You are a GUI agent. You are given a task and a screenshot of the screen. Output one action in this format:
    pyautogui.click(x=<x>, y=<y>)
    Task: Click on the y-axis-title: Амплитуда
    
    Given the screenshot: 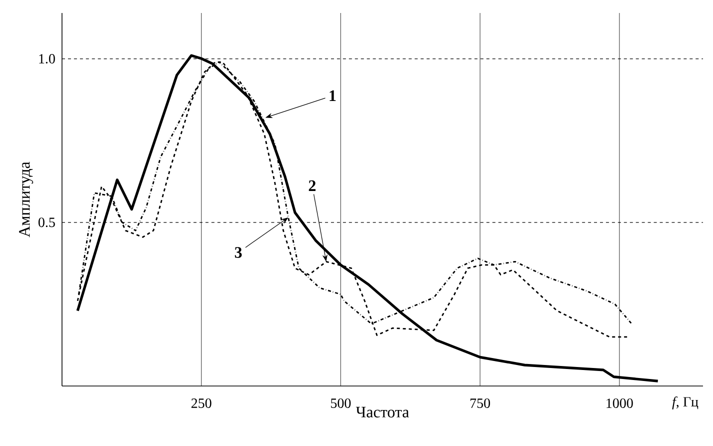 What is the action you would take?
    pyautogui.click(x=26, y=200)
    